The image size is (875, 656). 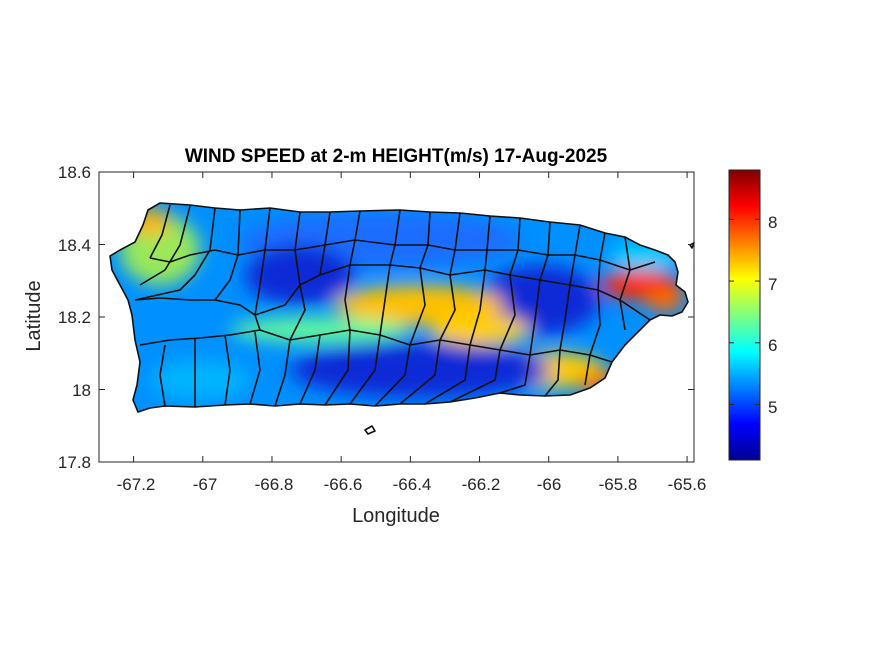 What do you see at coordinates (74, 245) in the screenshot?
I see `y-tick-label: 18.4` at bounding box center [74, 245].